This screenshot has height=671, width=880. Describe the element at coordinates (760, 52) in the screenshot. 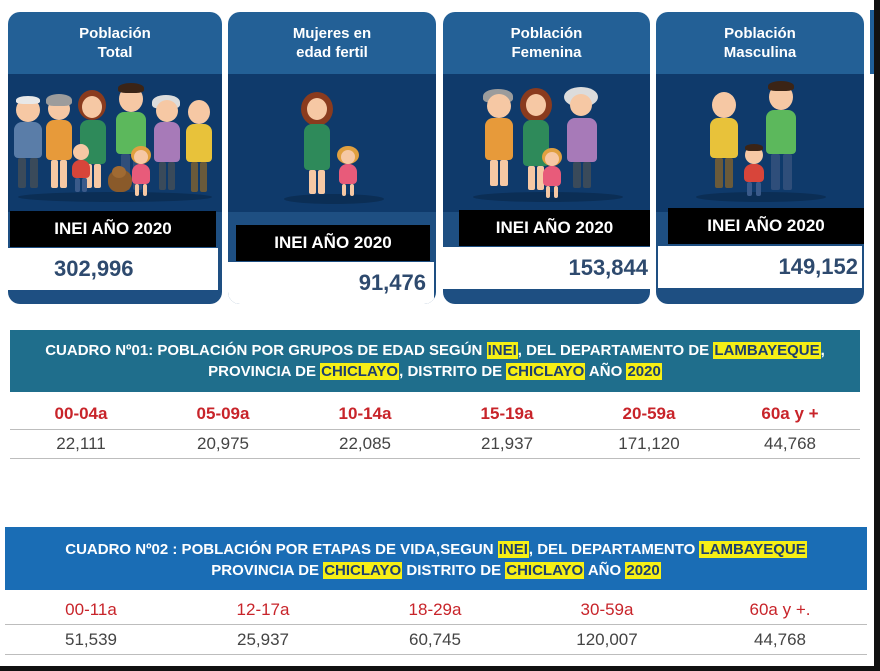

I see `card-title-line2: Masculina` at that location.